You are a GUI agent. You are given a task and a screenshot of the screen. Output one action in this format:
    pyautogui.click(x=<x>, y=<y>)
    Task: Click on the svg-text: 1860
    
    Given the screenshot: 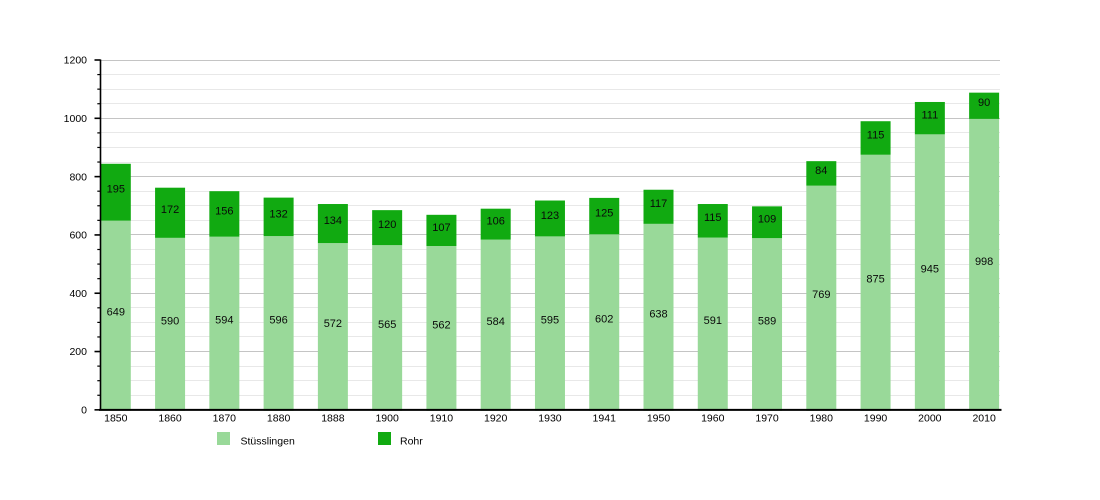 What is the action you would take?
    pyautogui.click(x=170, y=419)
    